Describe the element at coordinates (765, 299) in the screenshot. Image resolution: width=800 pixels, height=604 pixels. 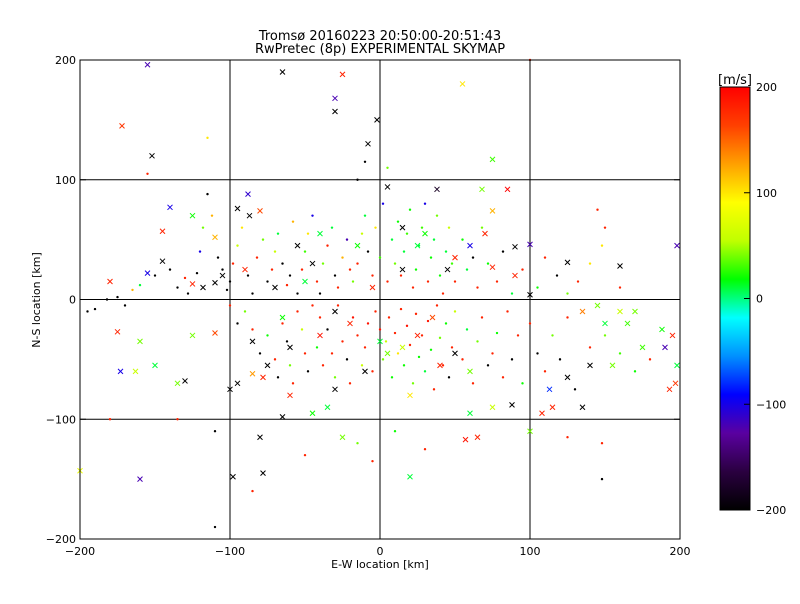
I see `colorbar-ticks: 200 100 0 −100 −200` at that location.